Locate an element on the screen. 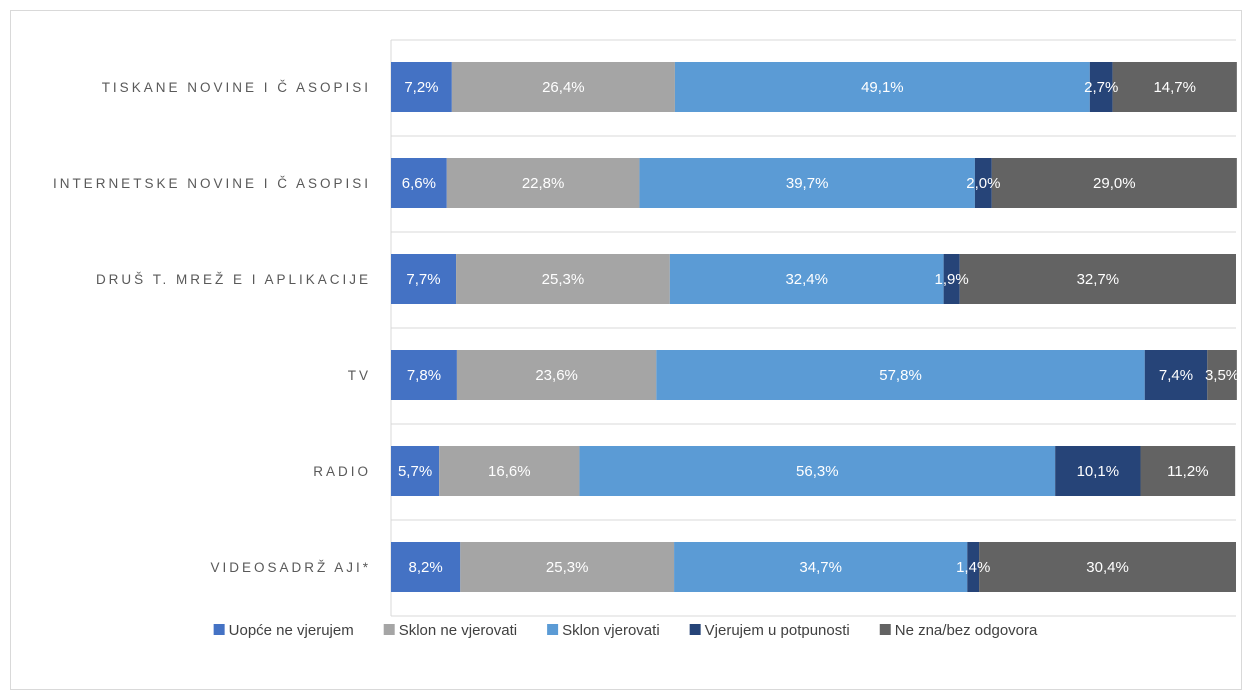 This screenshot has height=695, width=1251. legend-label: Uopće ne vjerujem is located at coordinates (291, 630).